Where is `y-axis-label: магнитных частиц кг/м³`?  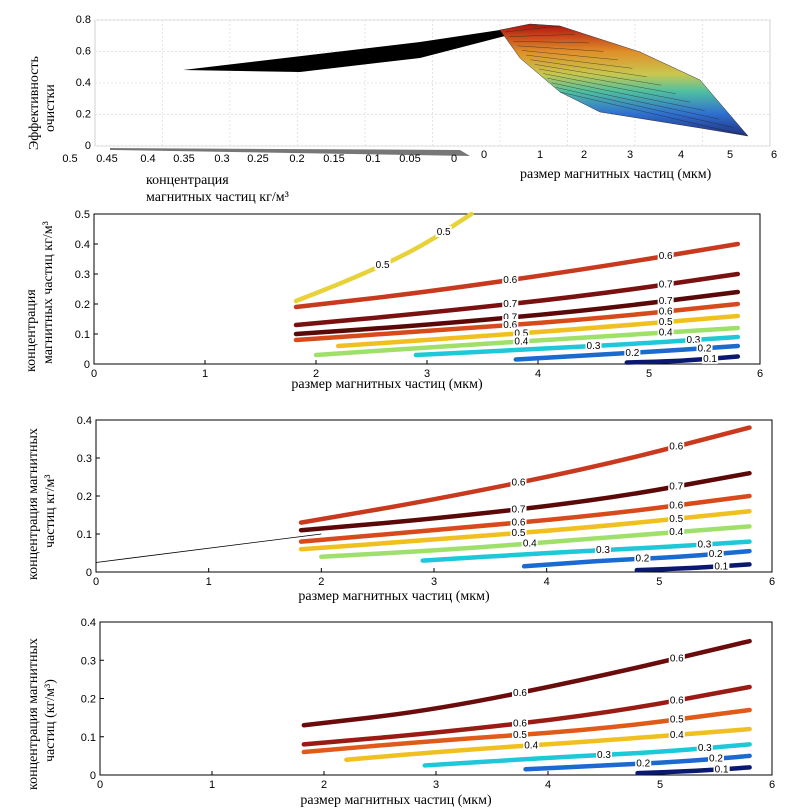
y-axis-label: магнитных частиц кг/м³ is located at coordinates (48, 292).